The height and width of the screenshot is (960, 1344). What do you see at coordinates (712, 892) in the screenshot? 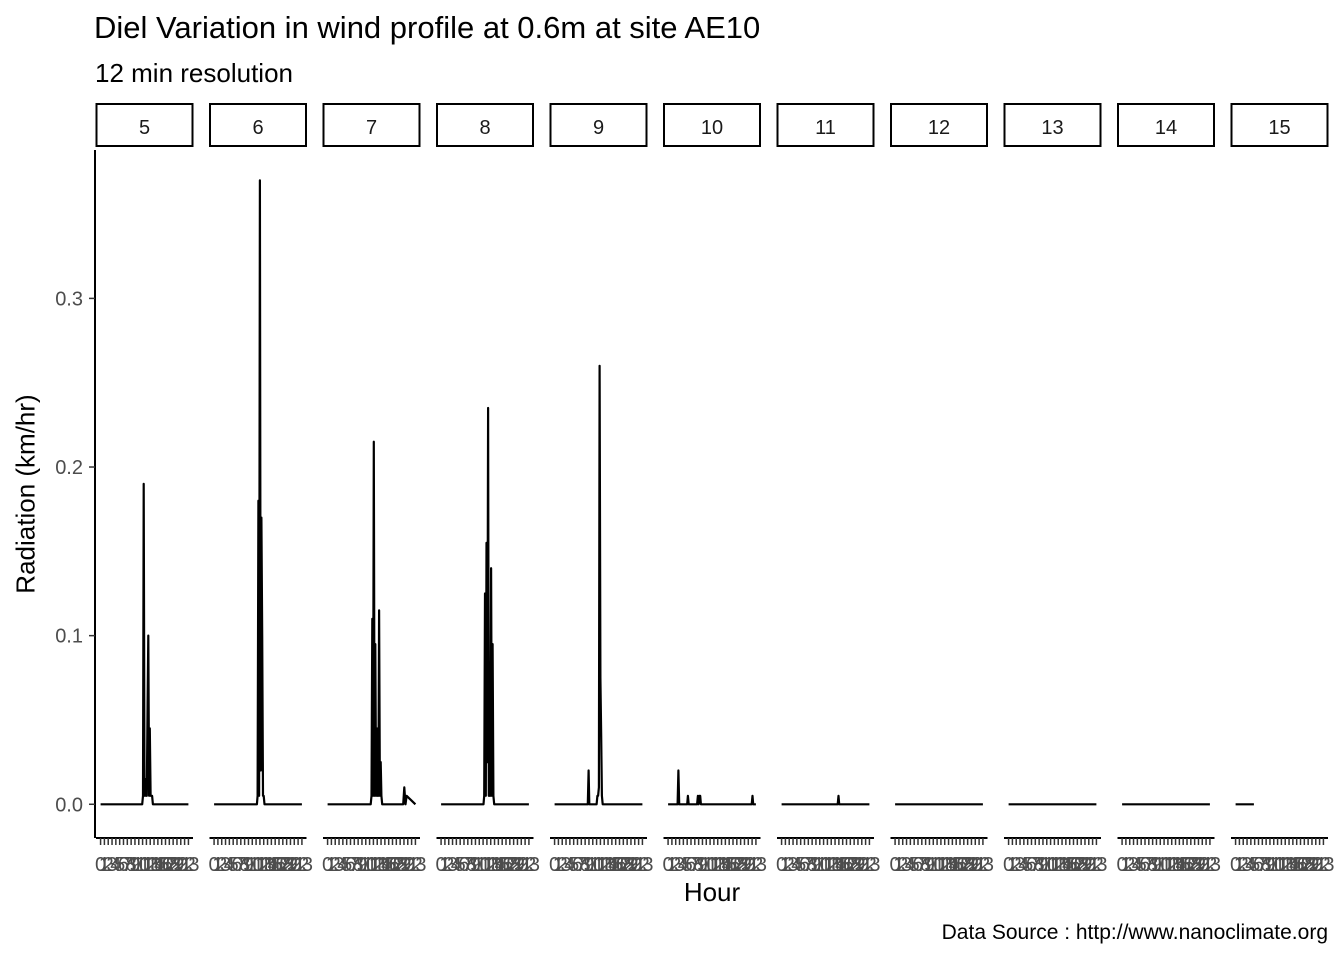
I see `x-axis-label: Hour` at bounding box center [712, 892].